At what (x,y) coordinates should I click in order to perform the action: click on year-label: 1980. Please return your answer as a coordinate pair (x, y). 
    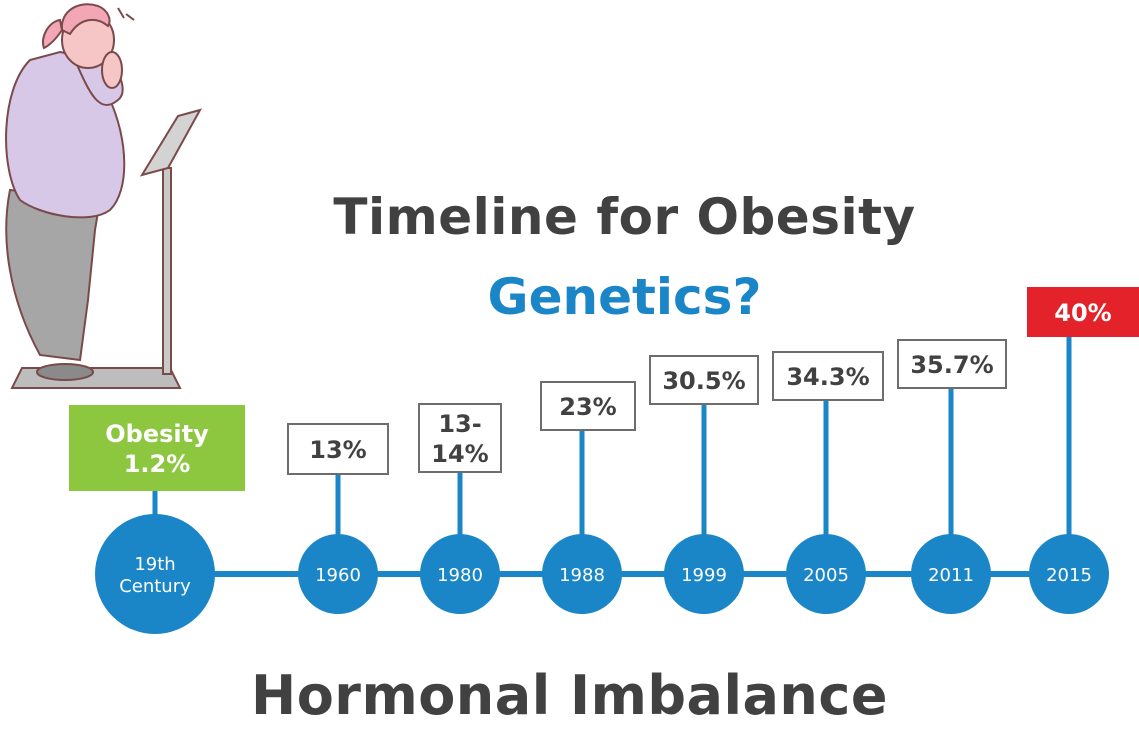
    Looking at the image, I should click on (460, 575).